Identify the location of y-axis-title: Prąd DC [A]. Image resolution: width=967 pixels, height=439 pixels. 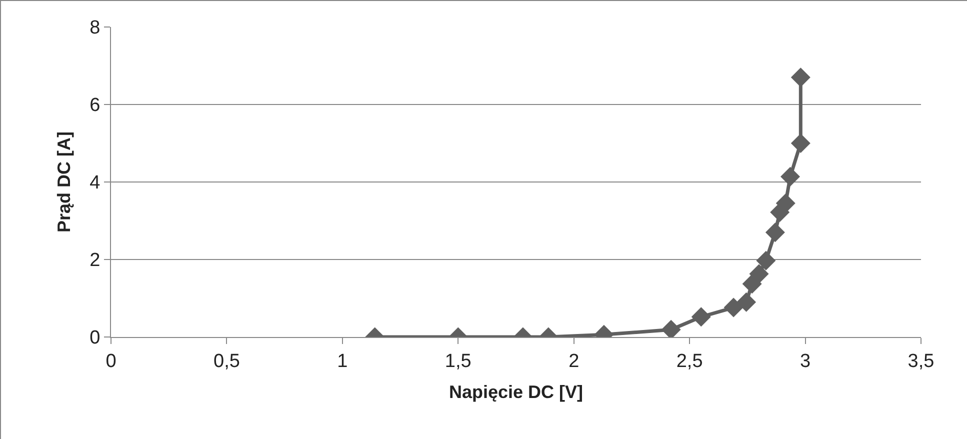
(64, 182).